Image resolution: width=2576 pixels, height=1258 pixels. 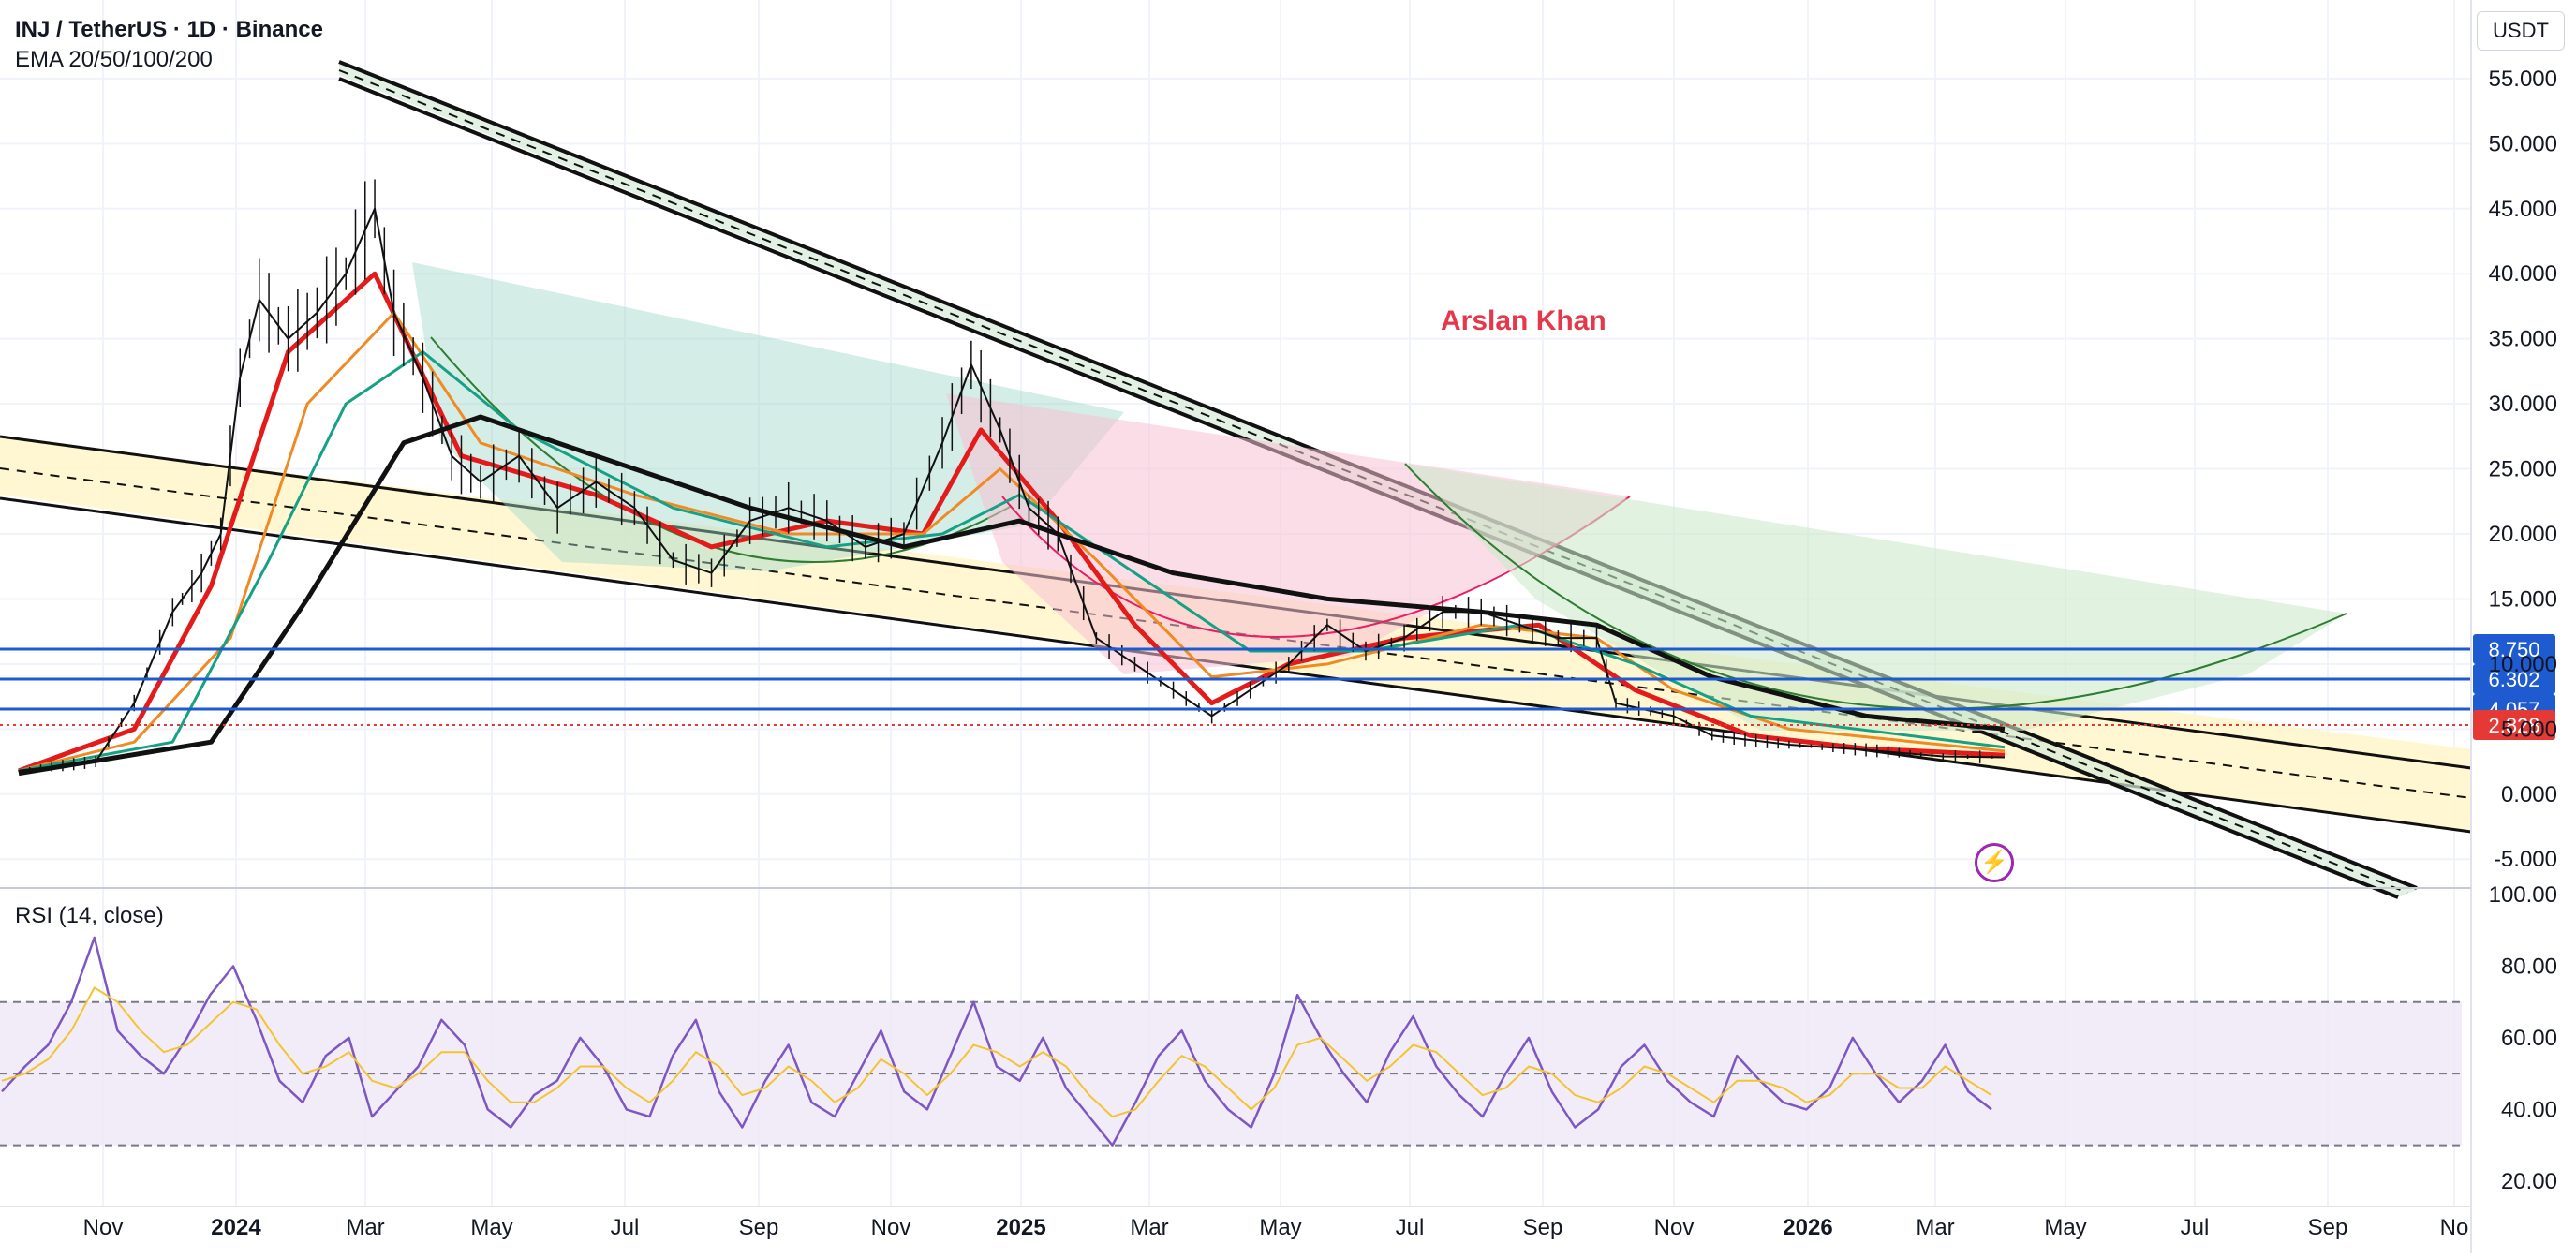 I want to click on x-tick-label: 2026, so click(x=1808, y=1227).